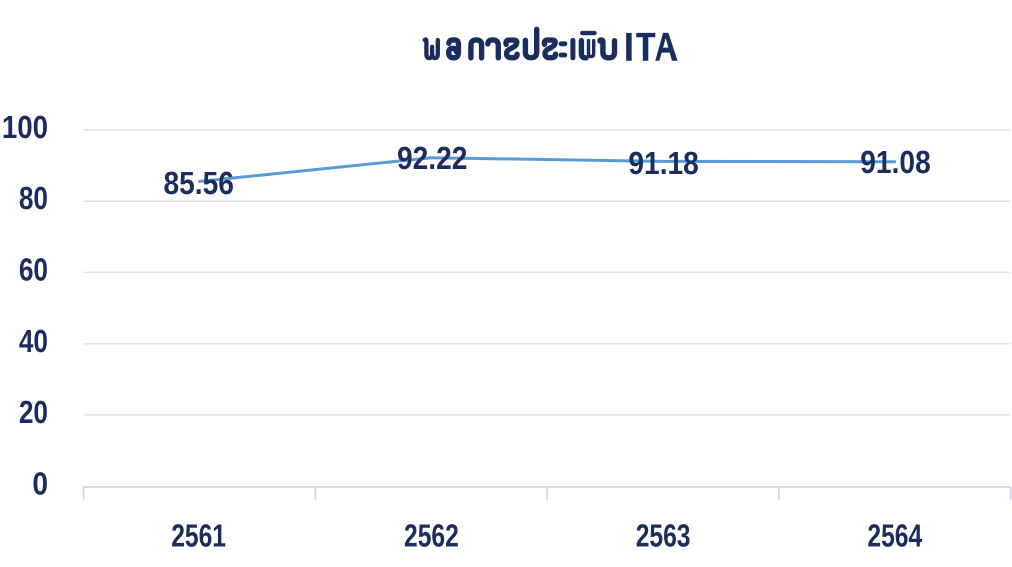 The height and width of the screenshot is (567, 1012). Describe the element at coordinates (198, 183) in the screenshot. I see `svg-text: 85.56` at that location.